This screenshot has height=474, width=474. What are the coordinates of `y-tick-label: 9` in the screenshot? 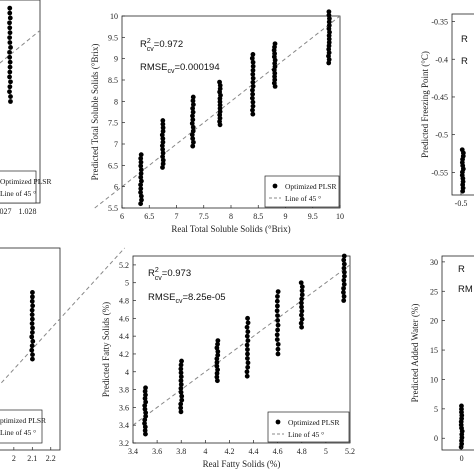 It's located at (116, 59).